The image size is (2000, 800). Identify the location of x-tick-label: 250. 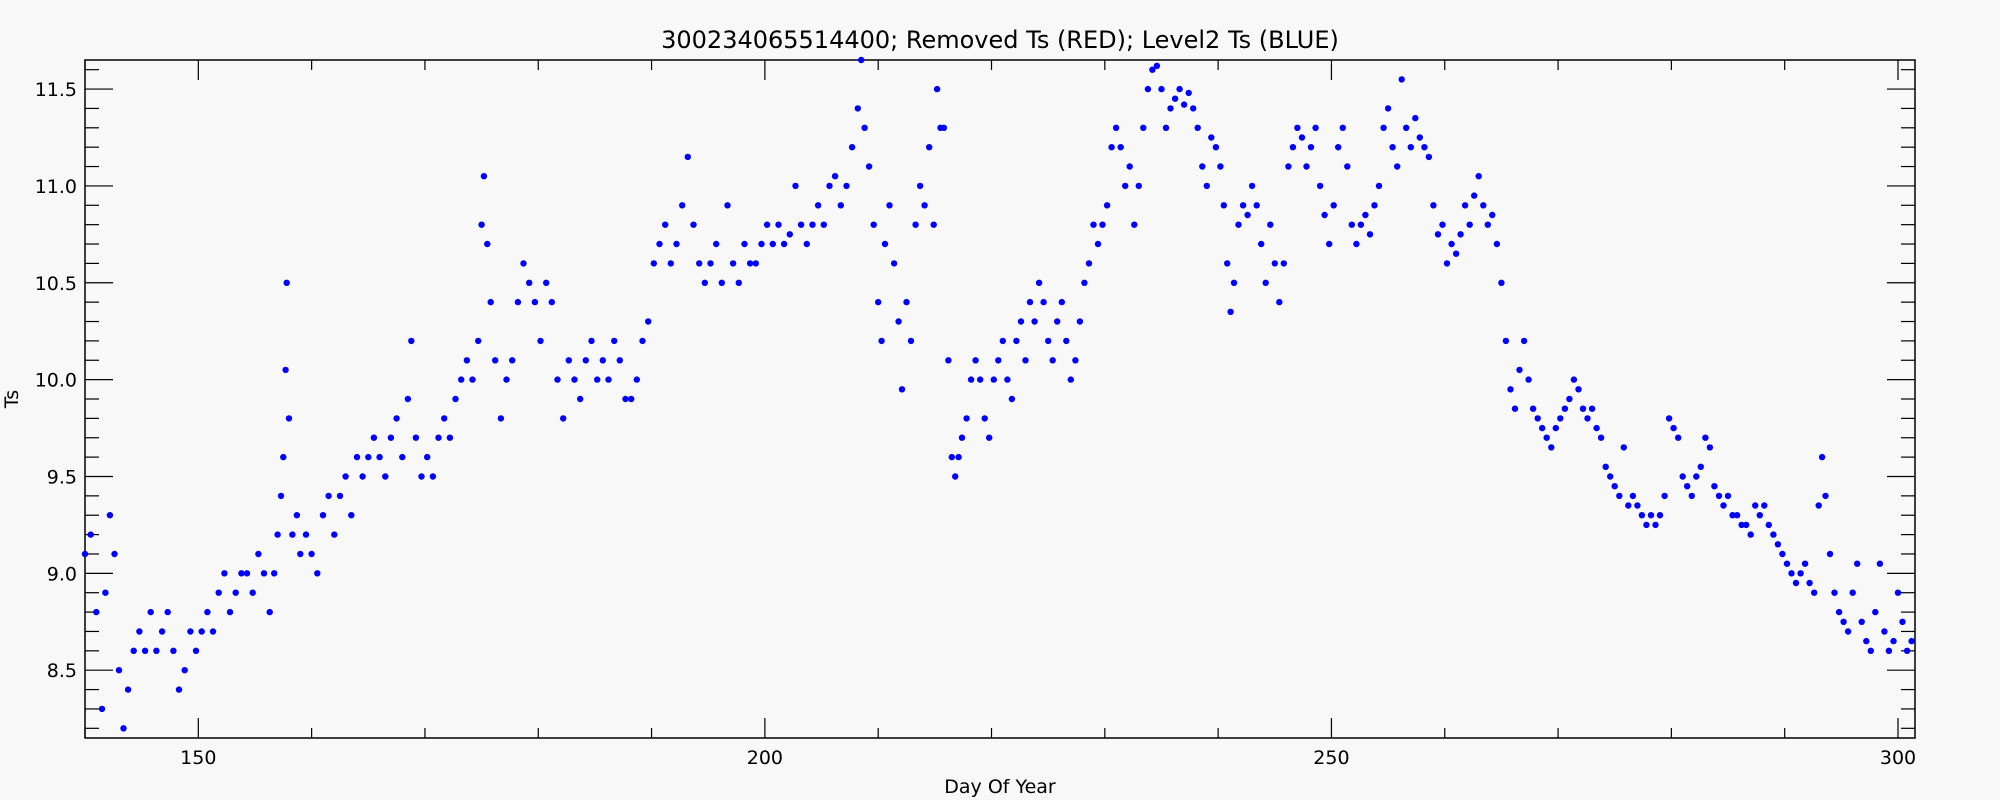
(1331, 758).